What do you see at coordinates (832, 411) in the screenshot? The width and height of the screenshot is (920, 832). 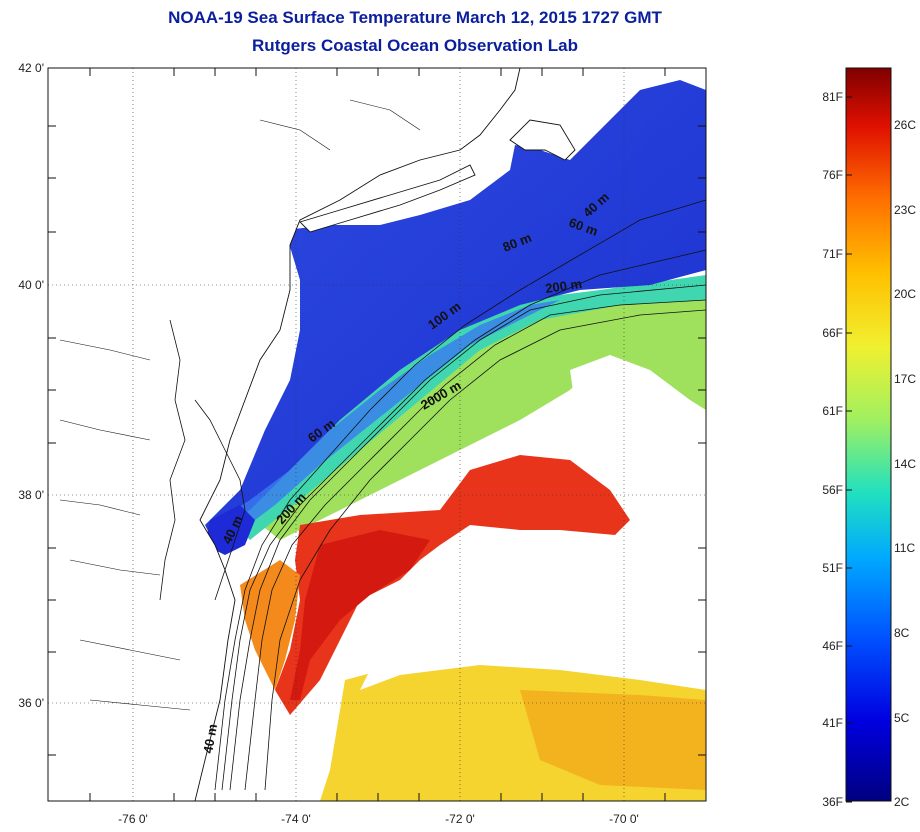 I see `colorbar-f-label: 61F` at bounding box center [832, 411].